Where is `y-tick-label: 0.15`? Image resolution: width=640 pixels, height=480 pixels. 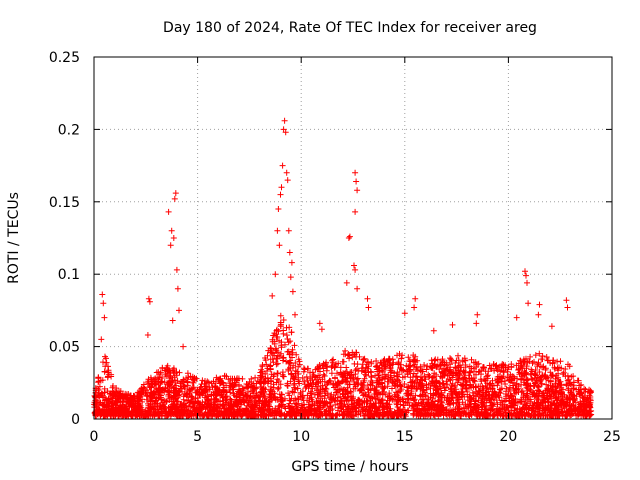
y-tick-label: 0.15 is located at coordinates (64, 203).